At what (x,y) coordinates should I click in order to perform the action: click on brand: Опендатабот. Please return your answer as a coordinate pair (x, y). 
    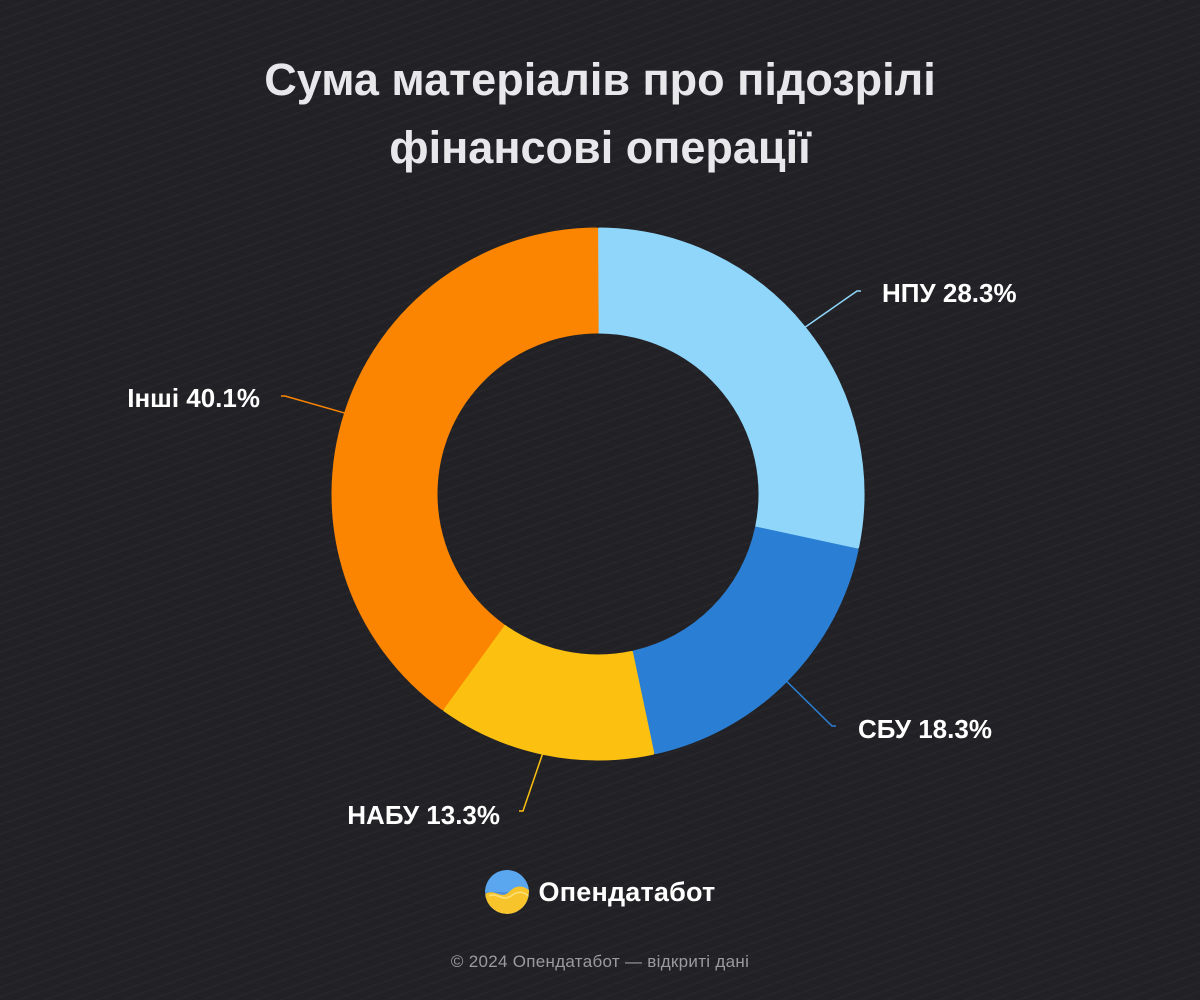
    Looking at the image, I should click on (600, 892).